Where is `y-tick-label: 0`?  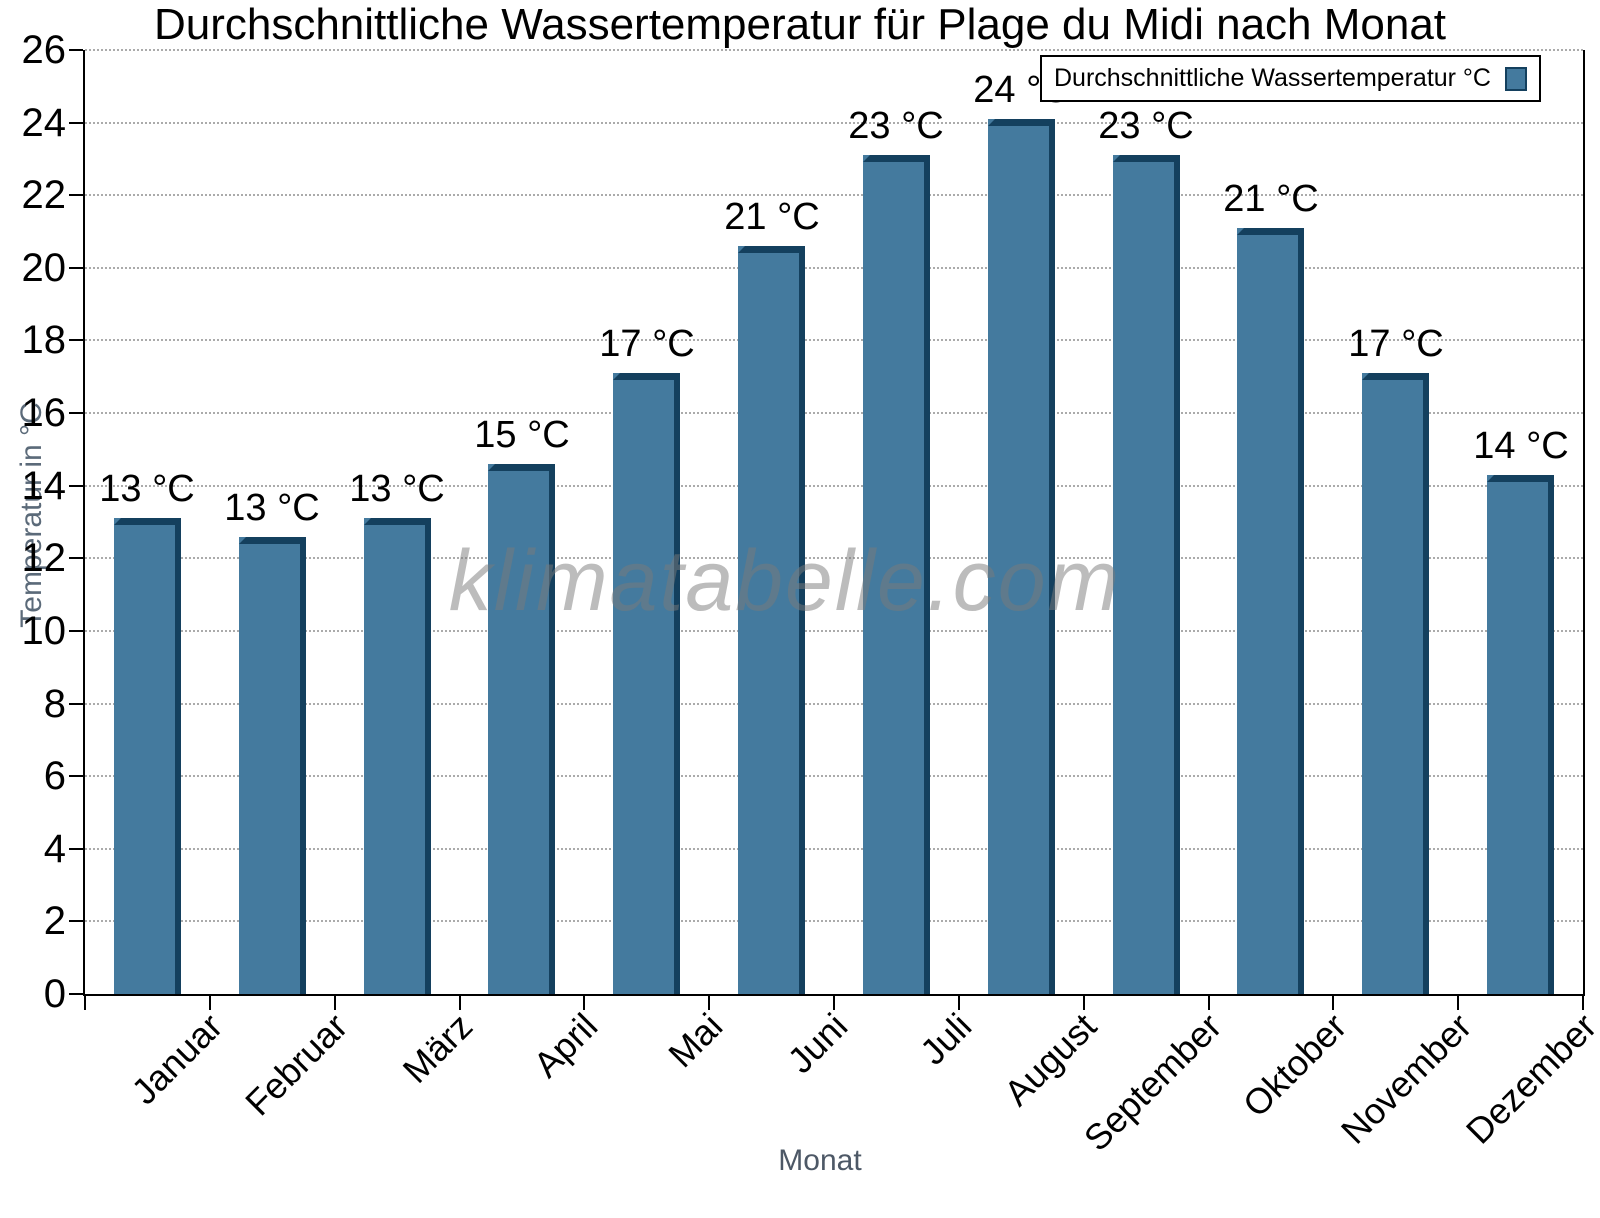
y-tick-label: 0 is located at coordinates (54, 994).